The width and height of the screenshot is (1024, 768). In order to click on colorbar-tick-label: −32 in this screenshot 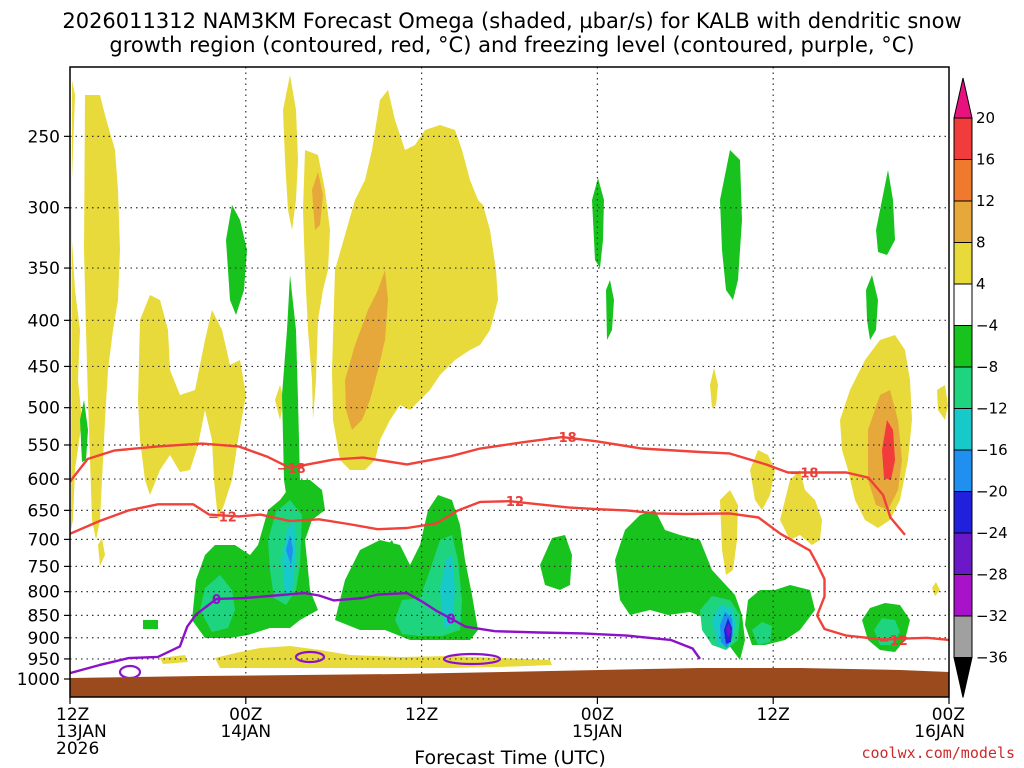, I will do `click(992, 616)`.